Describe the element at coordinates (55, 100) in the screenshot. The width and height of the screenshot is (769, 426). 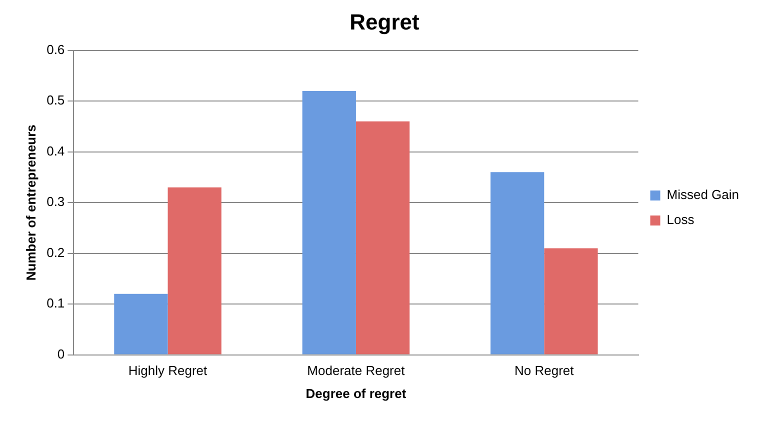
I see `y-tick-label: 0.5` at that location.